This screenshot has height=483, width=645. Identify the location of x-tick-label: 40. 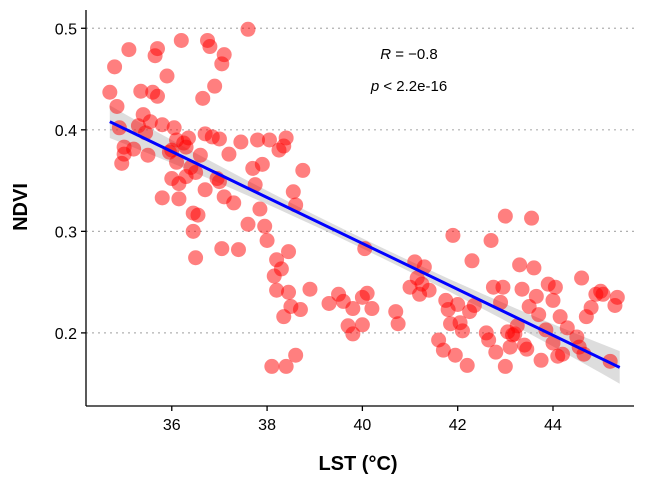
(362, 425).